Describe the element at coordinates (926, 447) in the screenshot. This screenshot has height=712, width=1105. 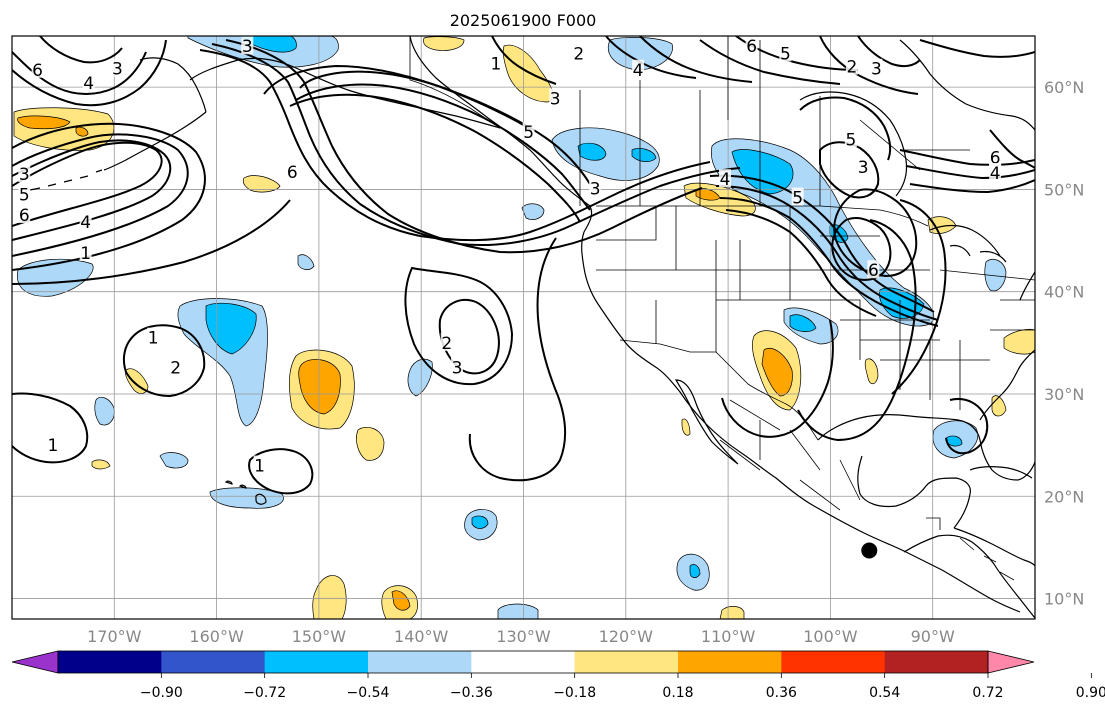
I see `coastline-gulf-of-mexico` at that location.